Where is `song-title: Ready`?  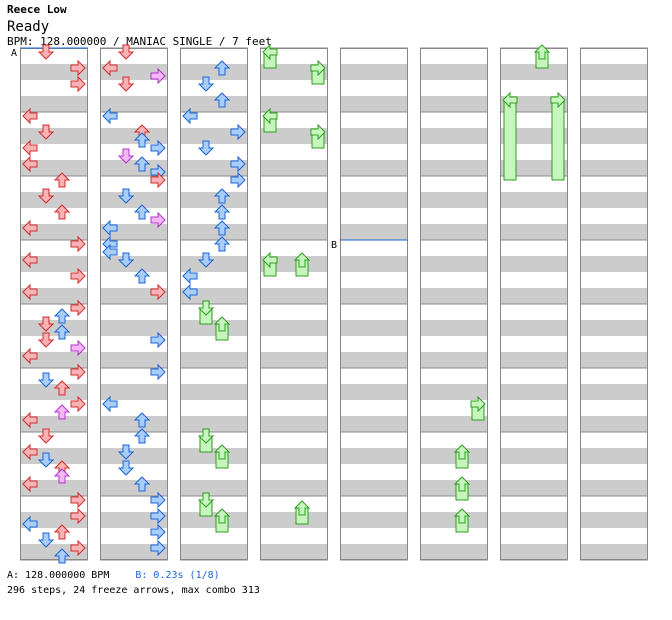 song-title: Ready is located at coordinates (28, 27).